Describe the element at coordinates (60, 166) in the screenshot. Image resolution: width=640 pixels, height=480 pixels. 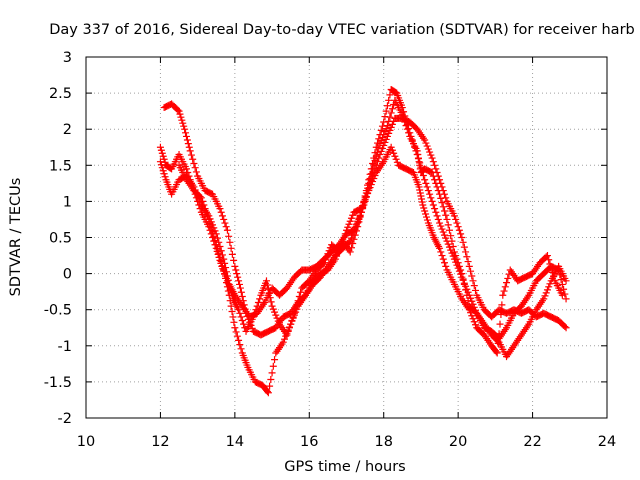
I see `y-tick-label: 1.5` at that location.